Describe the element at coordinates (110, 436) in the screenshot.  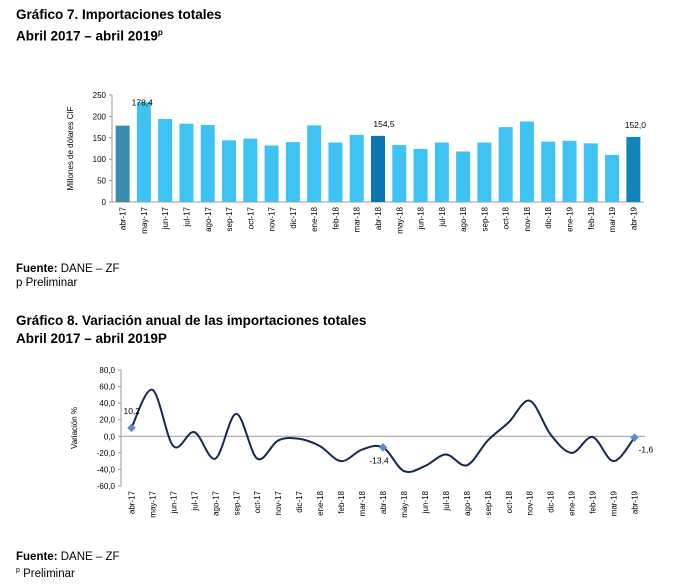
I see `y-tick-label: 0,0` at that location.